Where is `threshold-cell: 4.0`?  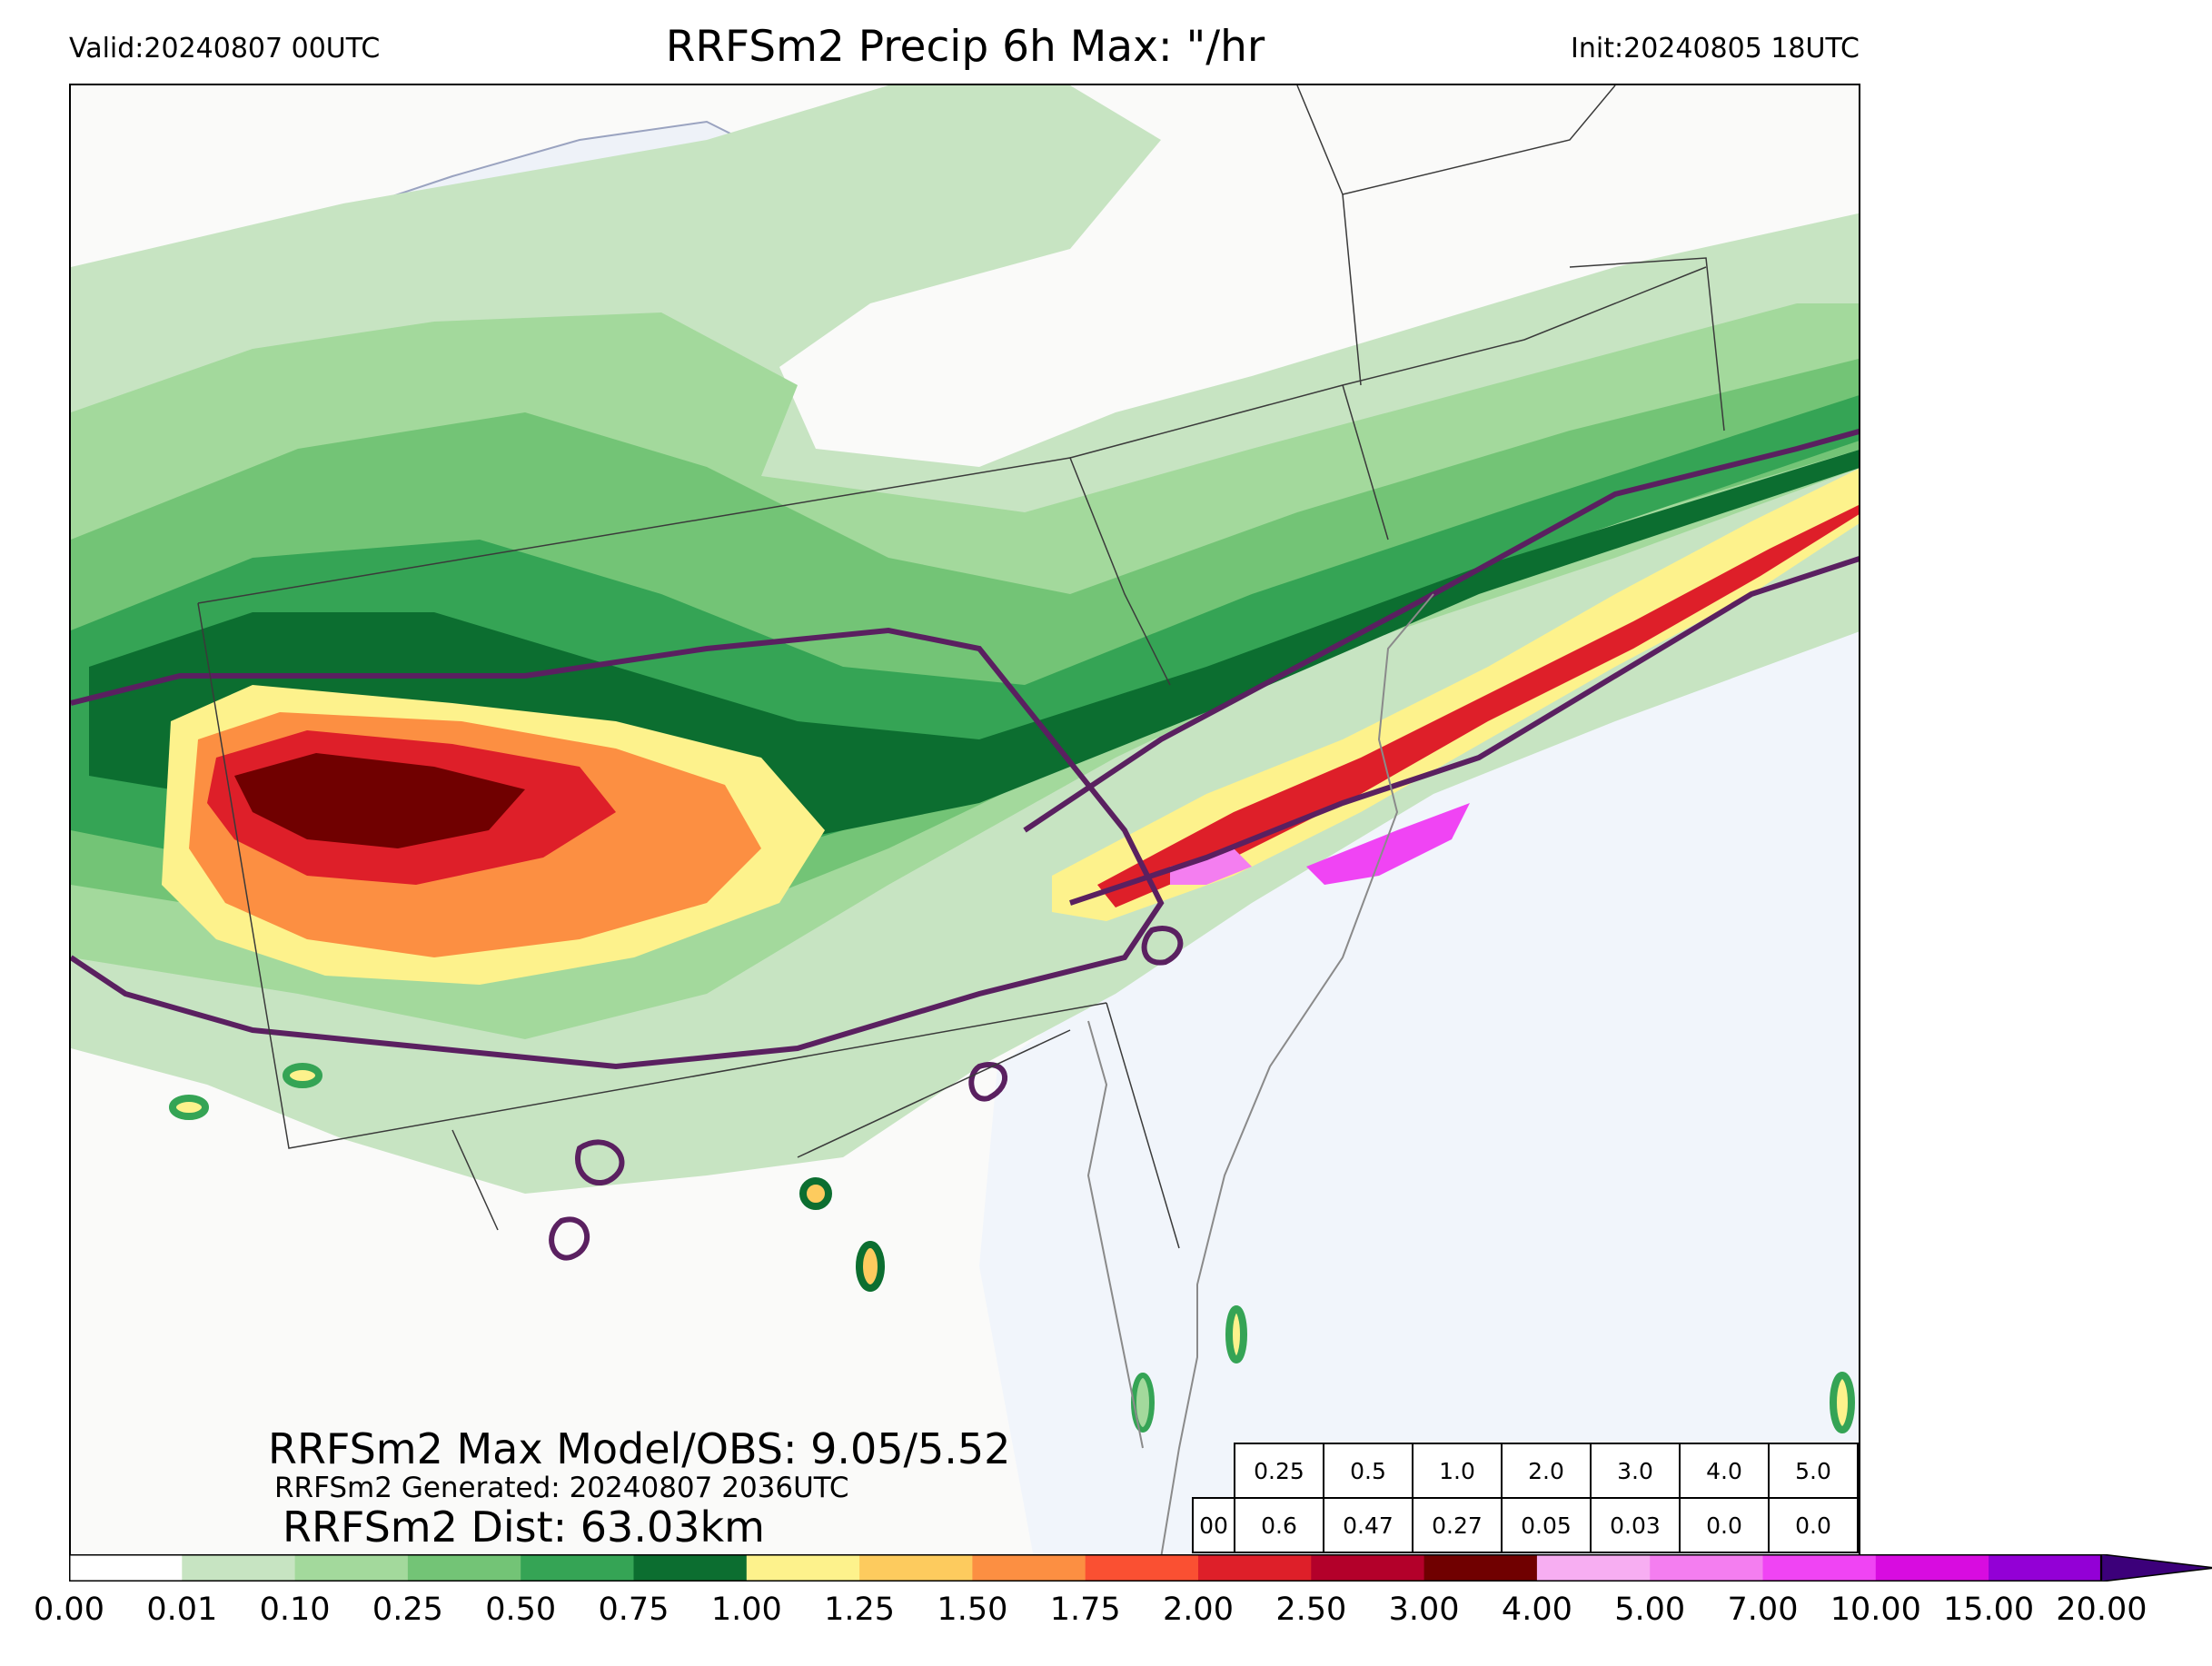 threshold-cell: 4.0 is located at coordinates (1724, 1471).